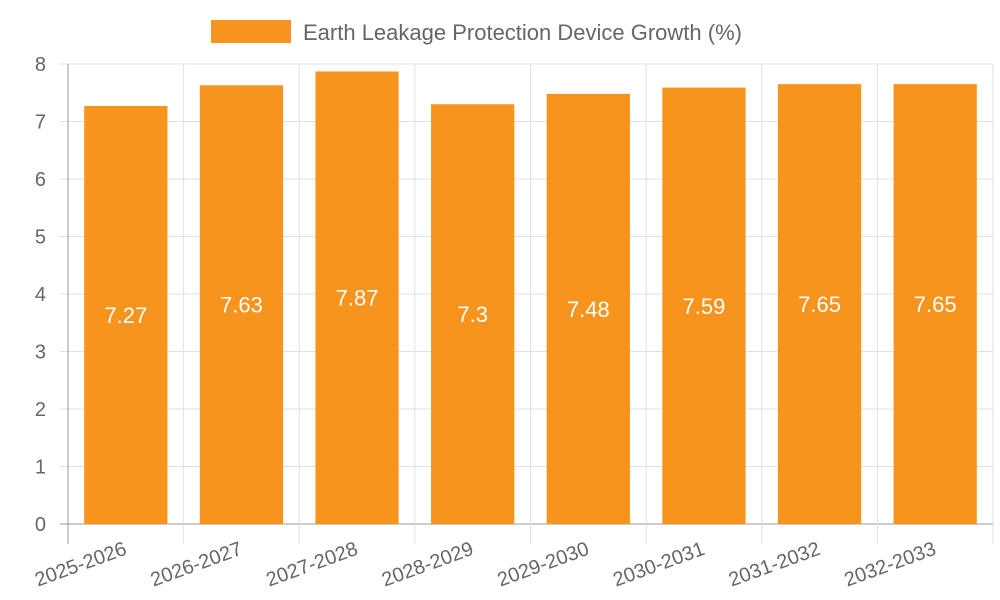  What do you see at coordinates (40, 295) in the screenshot?
I see `y-tick-label: 4` at bounding box center [40, 295].